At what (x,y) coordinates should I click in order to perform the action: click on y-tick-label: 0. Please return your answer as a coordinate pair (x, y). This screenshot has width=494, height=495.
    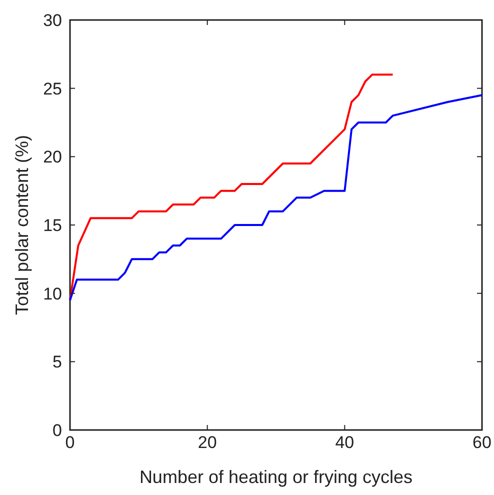
    Looking at the image, I should click on (57, 430).